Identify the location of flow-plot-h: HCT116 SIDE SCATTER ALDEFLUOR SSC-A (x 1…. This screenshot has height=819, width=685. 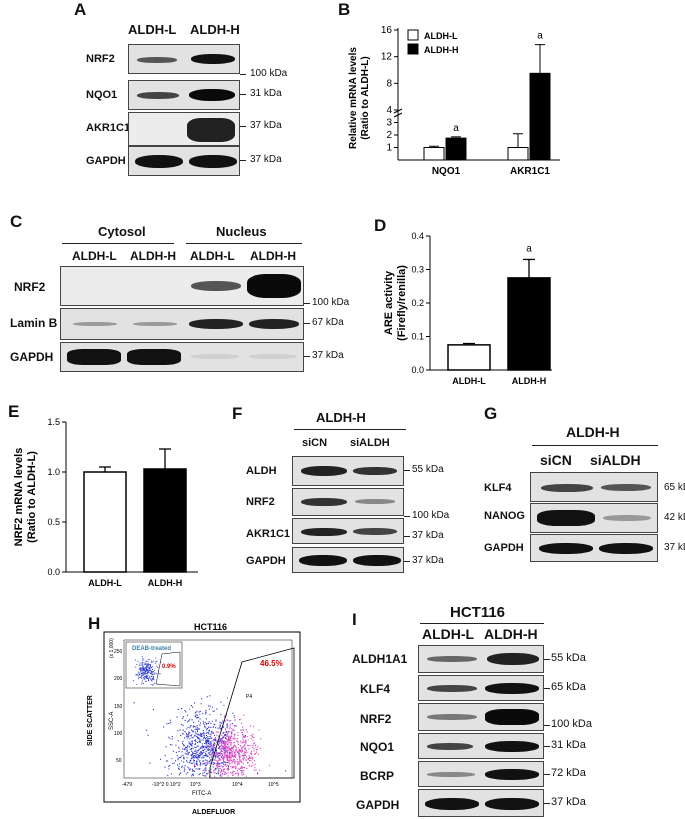
(194, 719).